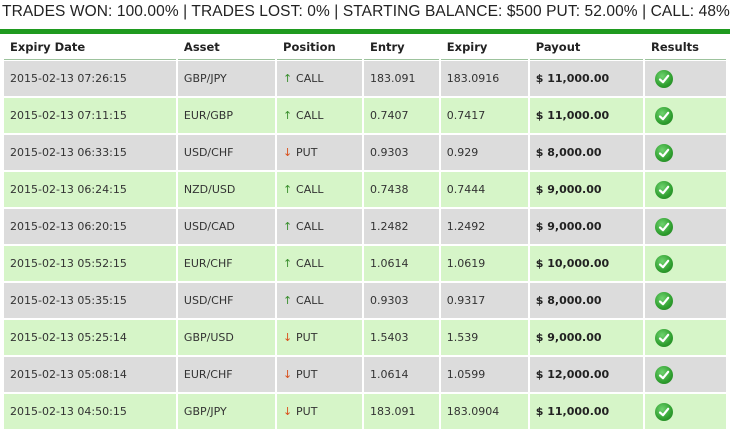  I want to click on cell-expiry-date: 2015-02-13 04:50:15, so click(90, 412).